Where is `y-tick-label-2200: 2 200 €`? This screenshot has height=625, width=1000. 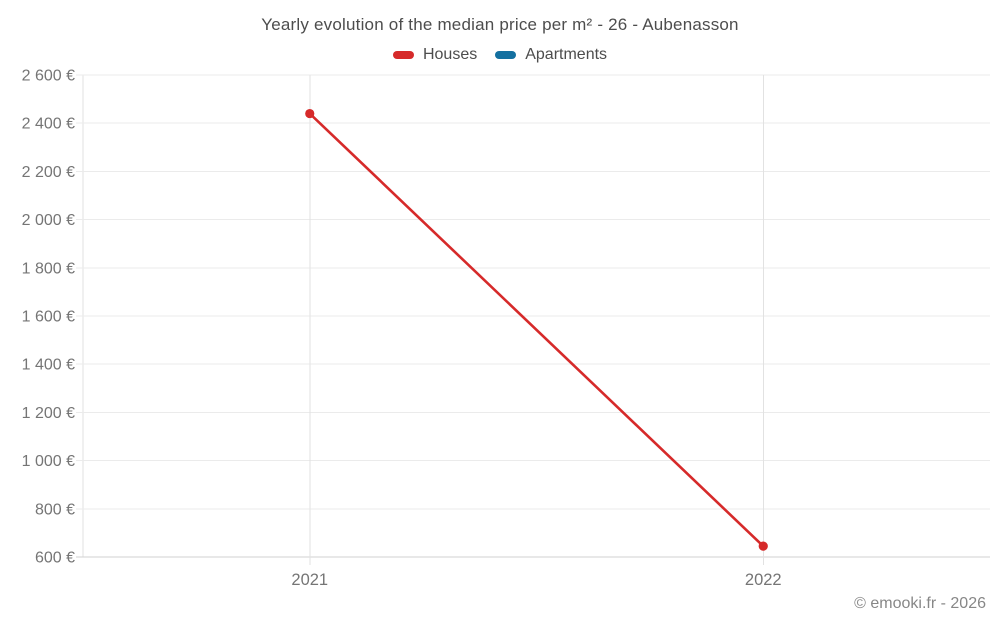 y-tick-label-2200: 2 200 € is located at coordinates (48, 172).